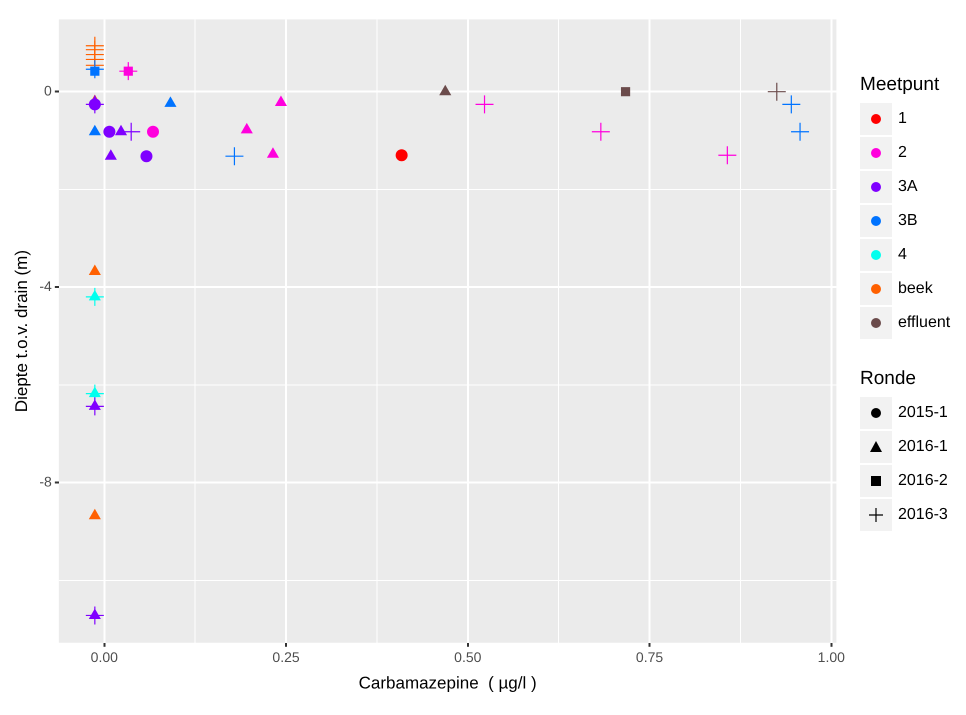  Describe the element at coordinates (908, 187) in the screenshot. I see `legend-label: 3A` at that location.